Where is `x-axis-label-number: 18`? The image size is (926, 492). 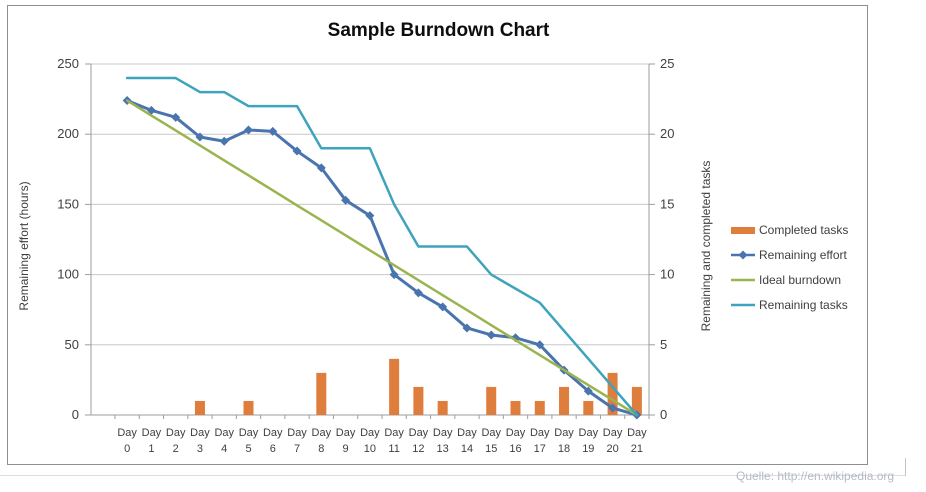 x-axis-label-number: 18 is located at coordinates (564, 449).